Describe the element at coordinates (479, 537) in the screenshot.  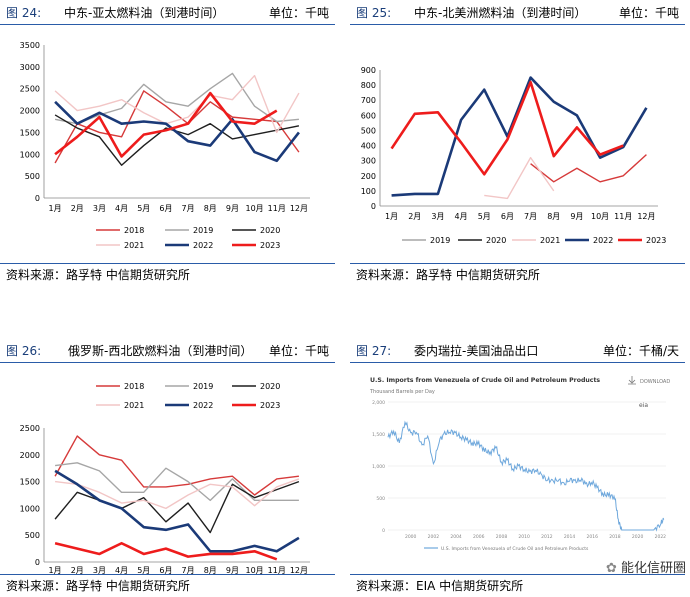
I see `x-tick-label: 2006` at that location.